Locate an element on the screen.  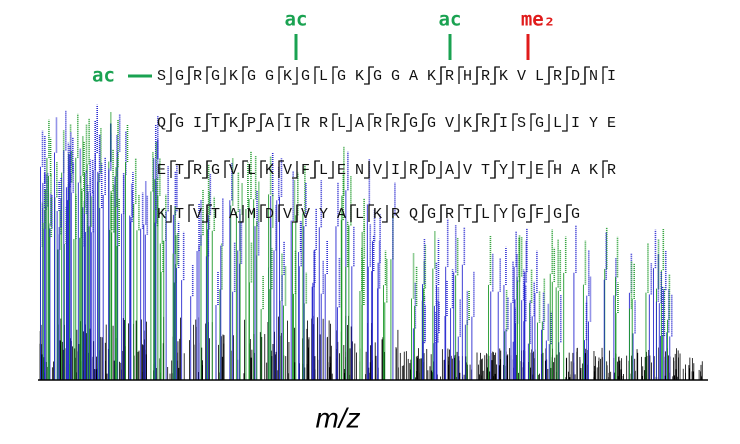
sequence-row: QGITKPAIRRLARRGGVKRISGLIYE is located at coordinates (391, 123).